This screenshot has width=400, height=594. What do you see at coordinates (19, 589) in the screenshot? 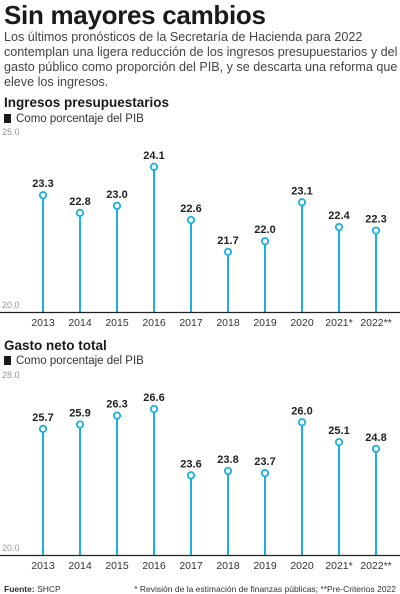
I see `source-label: Fuente:` at bounding box center [19, 589].